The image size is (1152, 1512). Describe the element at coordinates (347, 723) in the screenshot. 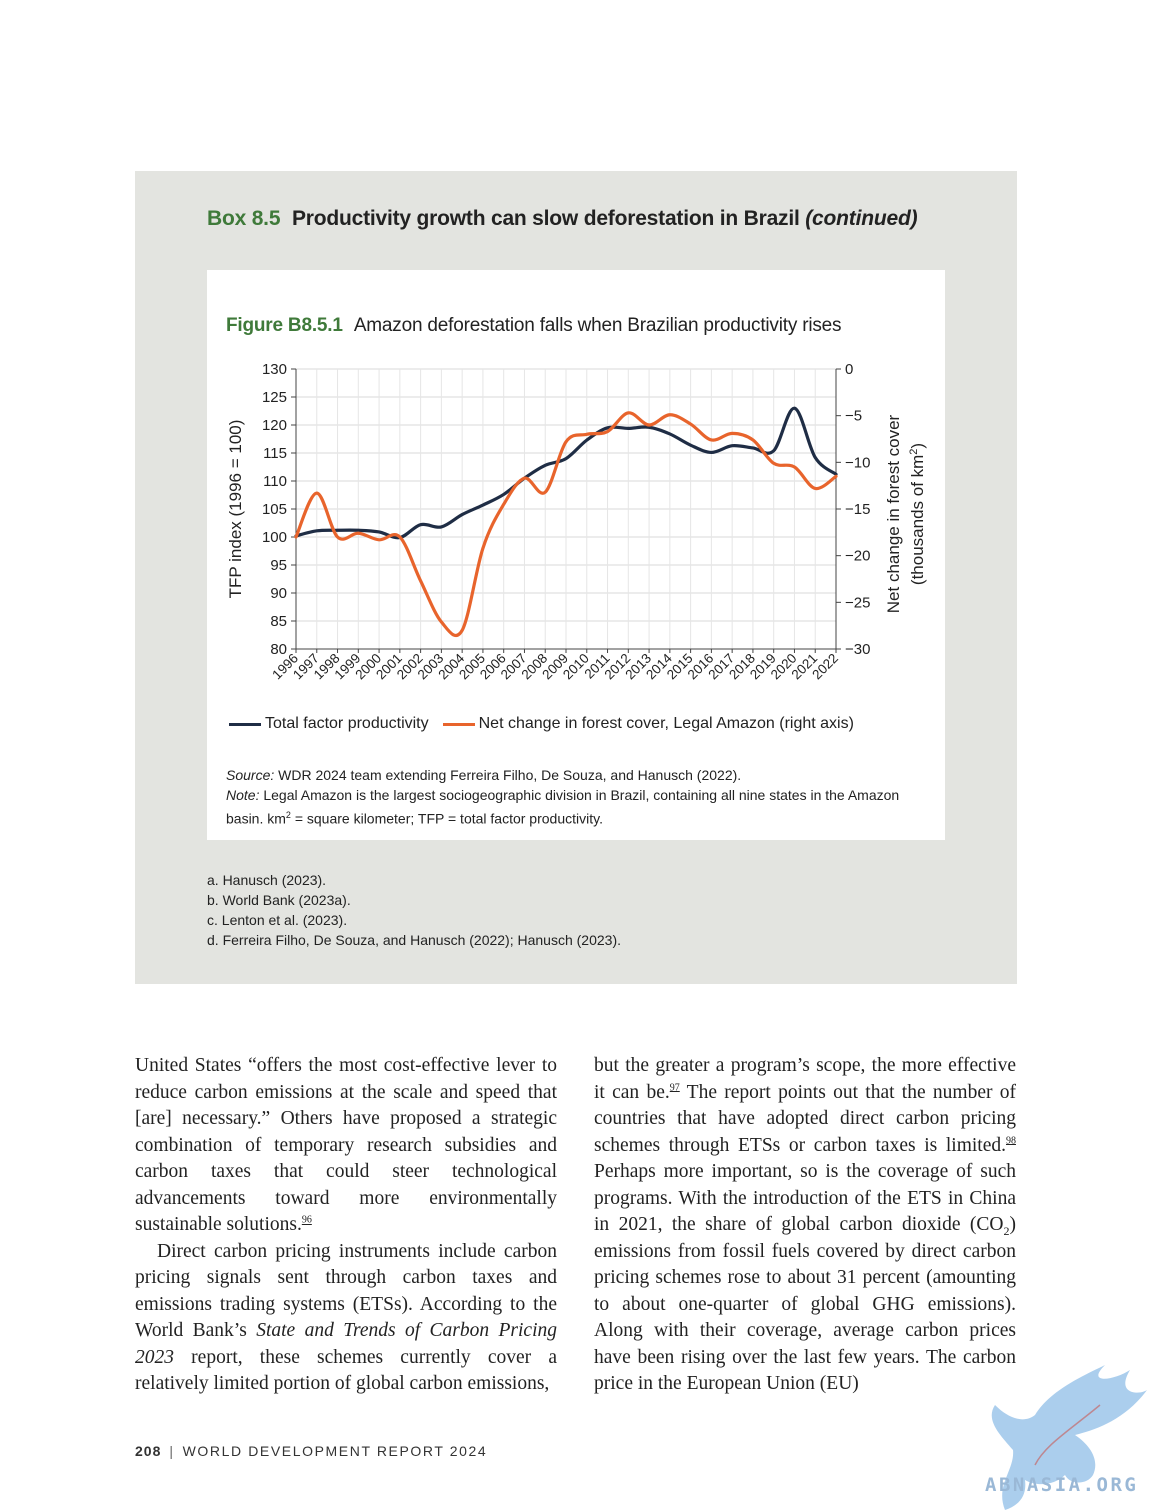

I see `legend-label-tfp: Total factor productivity` at that location.